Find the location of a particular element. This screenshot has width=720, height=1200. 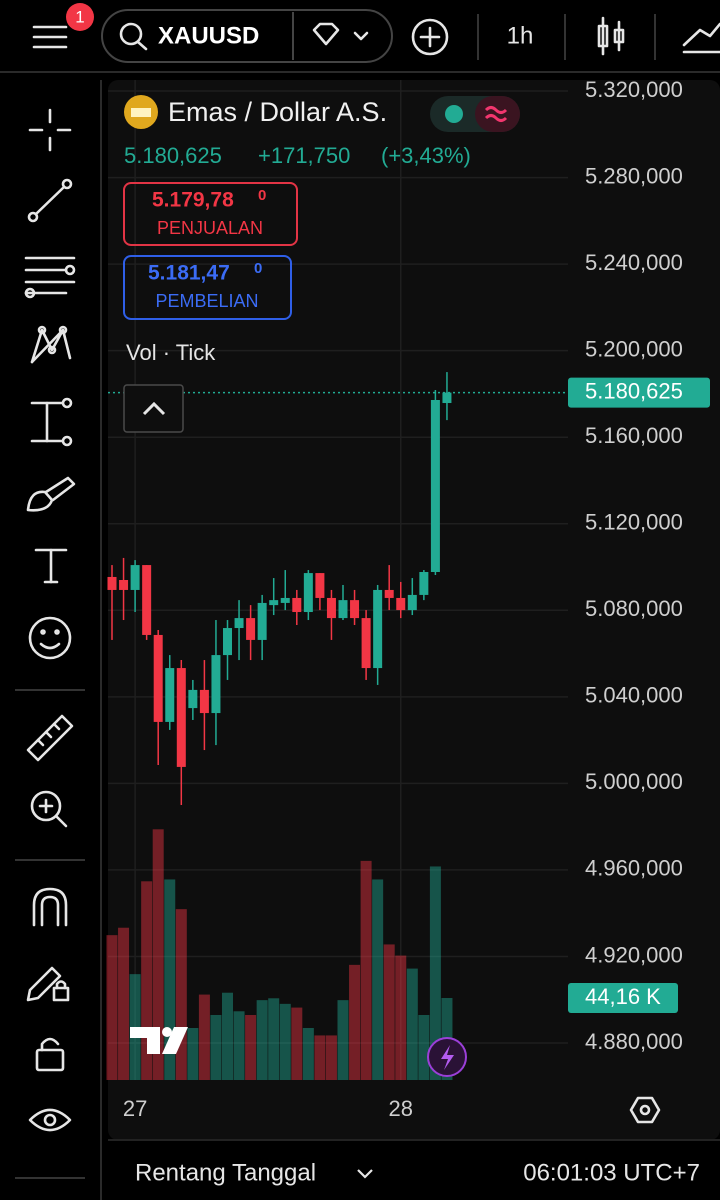

premium-icon is located at coordinates (340, 34).